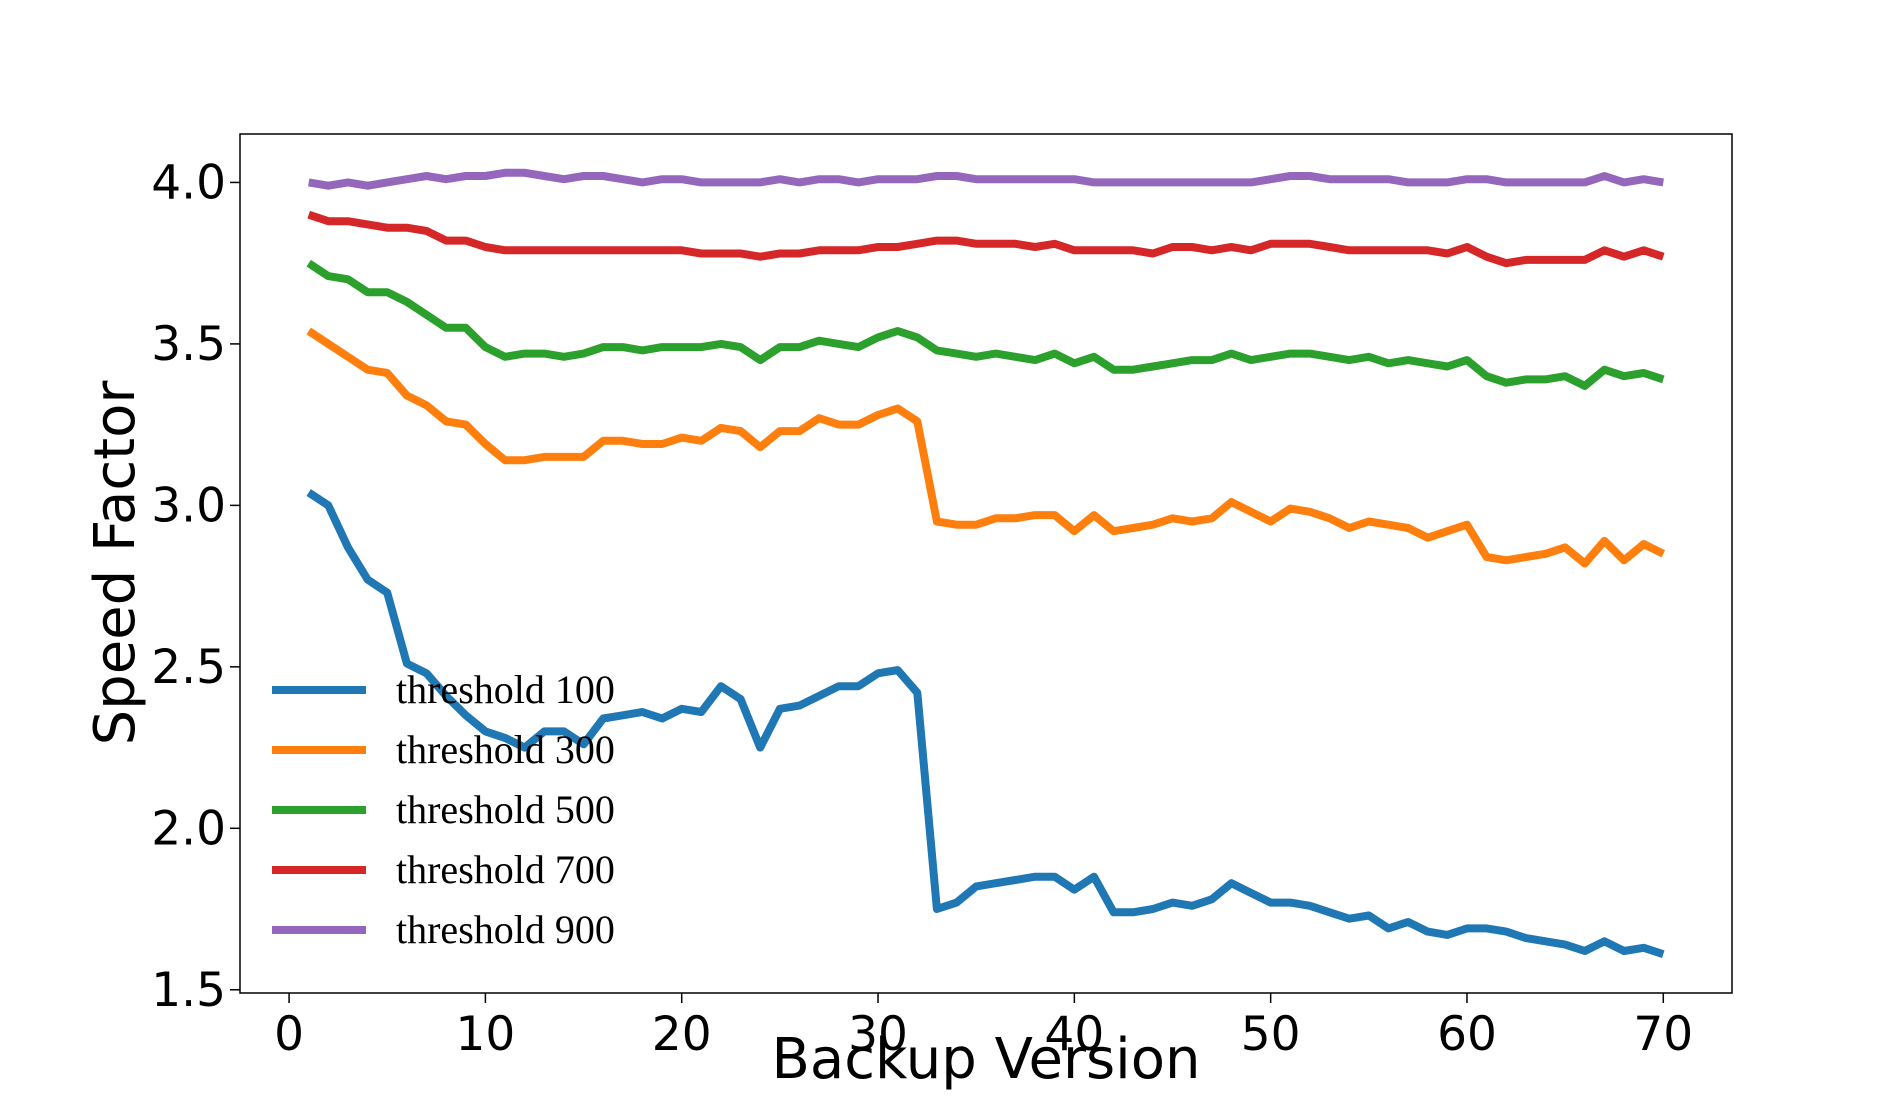 The width and height of the screenshot is (1900, 1105). Describe the element at coordinates (188, 505) in the screenshot. I see `y-tick-label: 3.0` at that location.